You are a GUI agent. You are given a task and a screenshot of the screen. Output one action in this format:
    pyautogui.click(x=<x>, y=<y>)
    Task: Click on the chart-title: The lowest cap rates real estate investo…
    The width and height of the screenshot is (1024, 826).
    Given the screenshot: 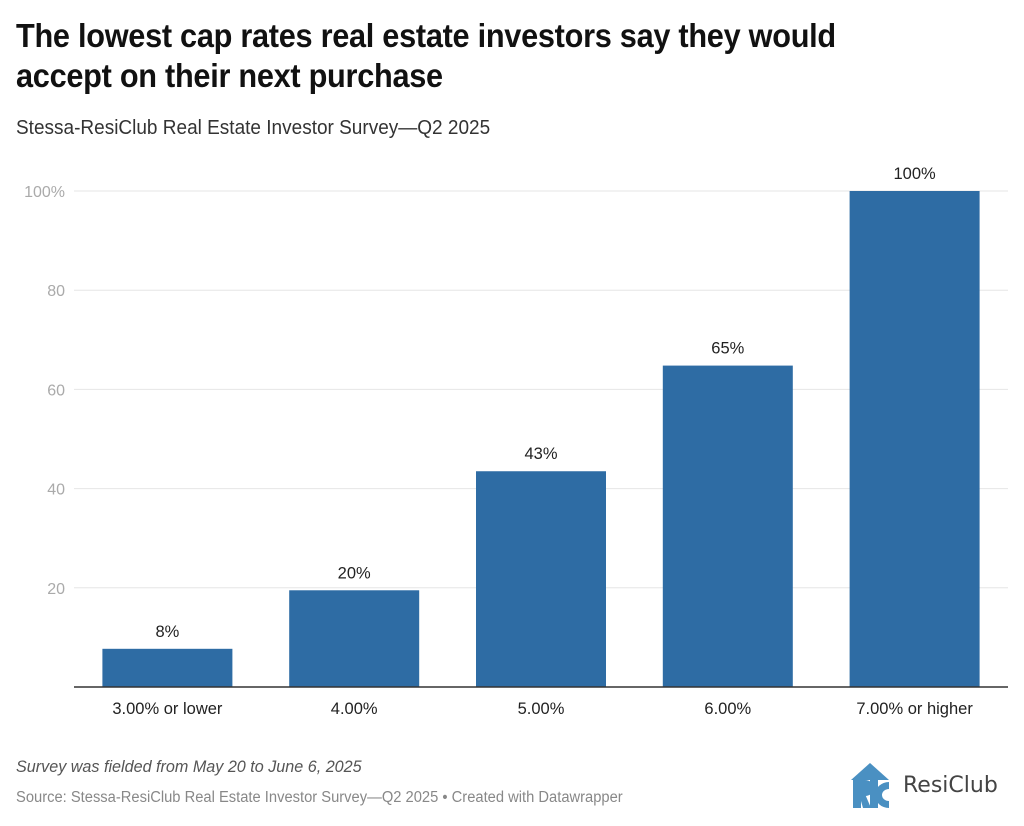 What is the action you would take?
    pyautogui.click(x=426, y=55)
    